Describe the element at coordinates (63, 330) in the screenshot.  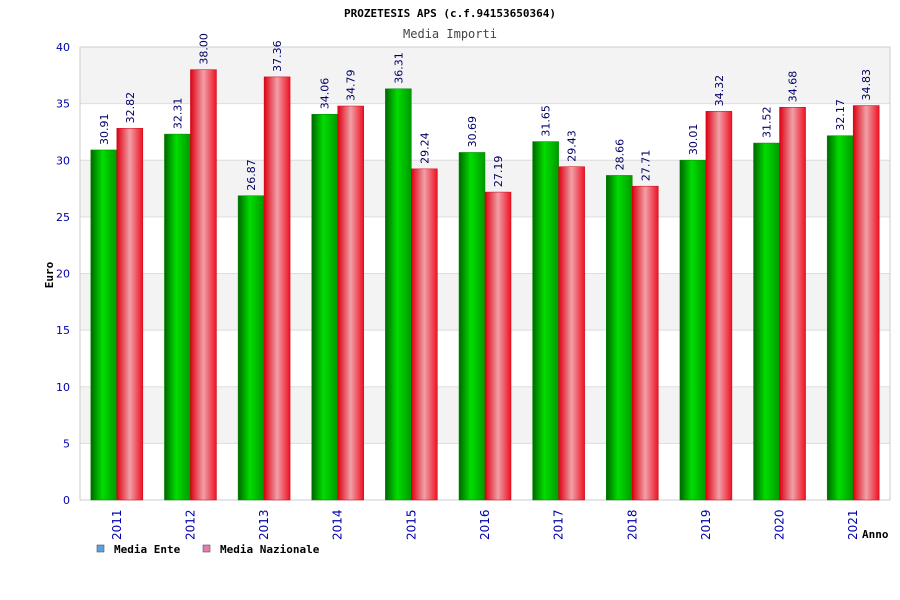
I see `y-tick-label: 15` at that location.